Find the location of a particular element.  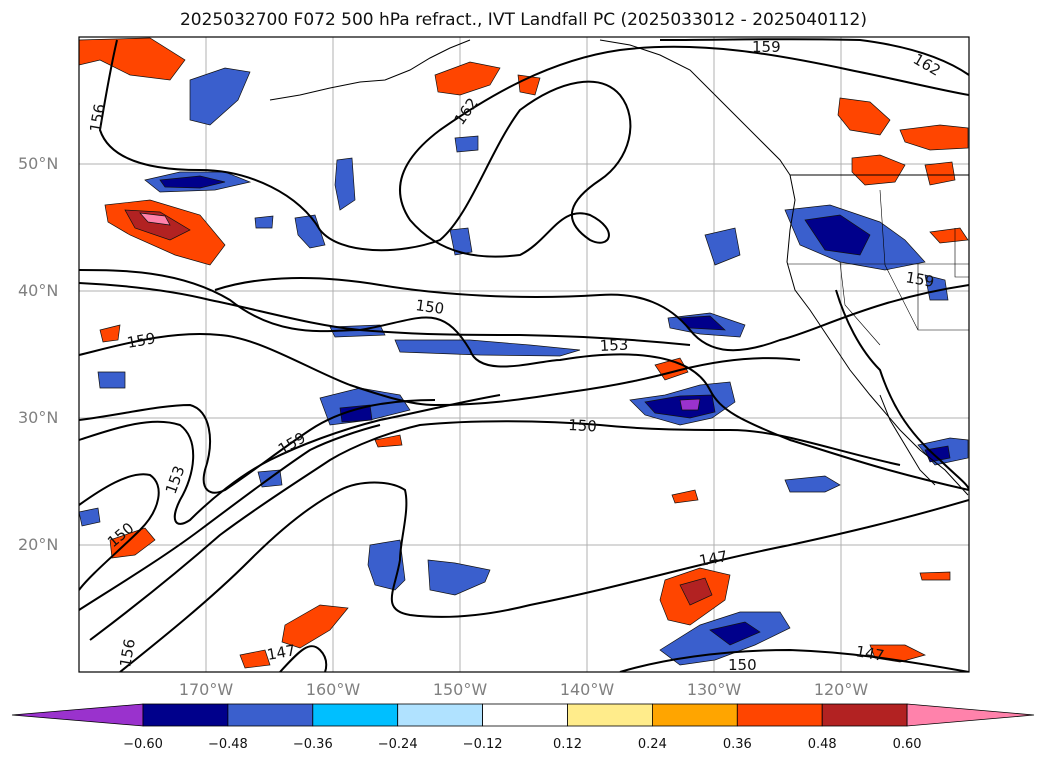

colorbar-tick-label: −0.60 is located at coordinates (143, 744).